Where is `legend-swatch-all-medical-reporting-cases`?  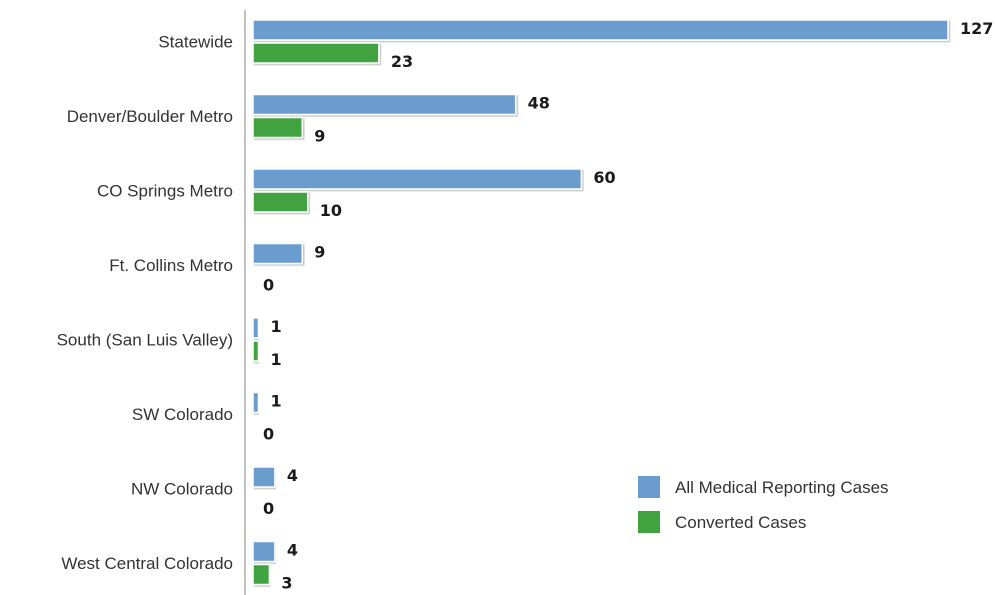 legend-swatch-all-medical-reporting-cases is located at coordinates (649, 487).